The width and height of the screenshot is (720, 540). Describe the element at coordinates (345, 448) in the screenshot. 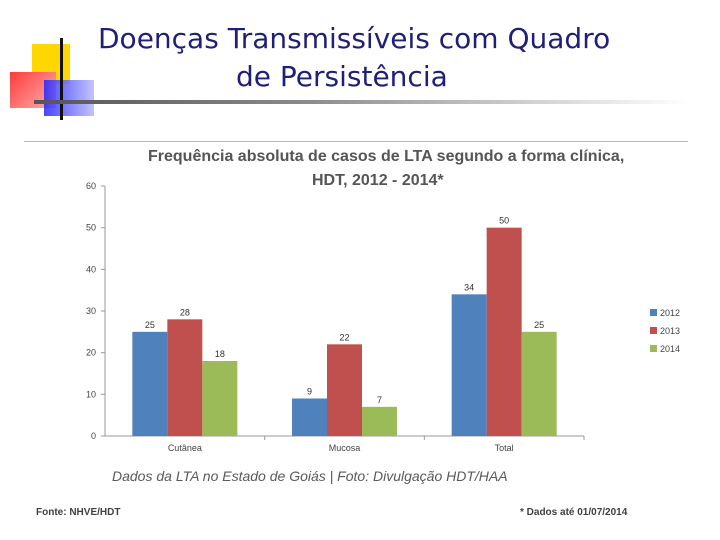

I see `x-category-label: Mucosa` at that location.